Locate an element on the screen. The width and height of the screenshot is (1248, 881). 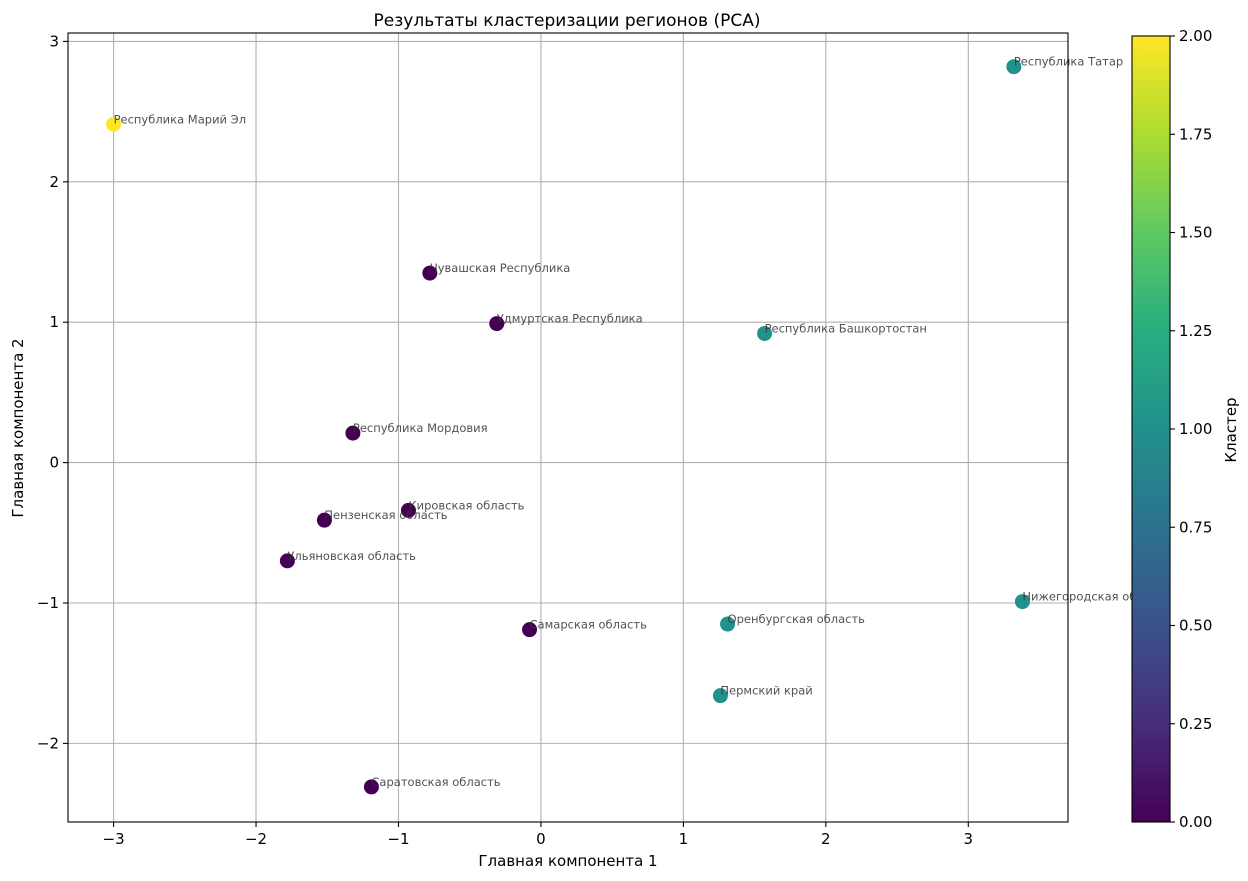
x-tick-label: −3 is located at coordinates (114, 839).